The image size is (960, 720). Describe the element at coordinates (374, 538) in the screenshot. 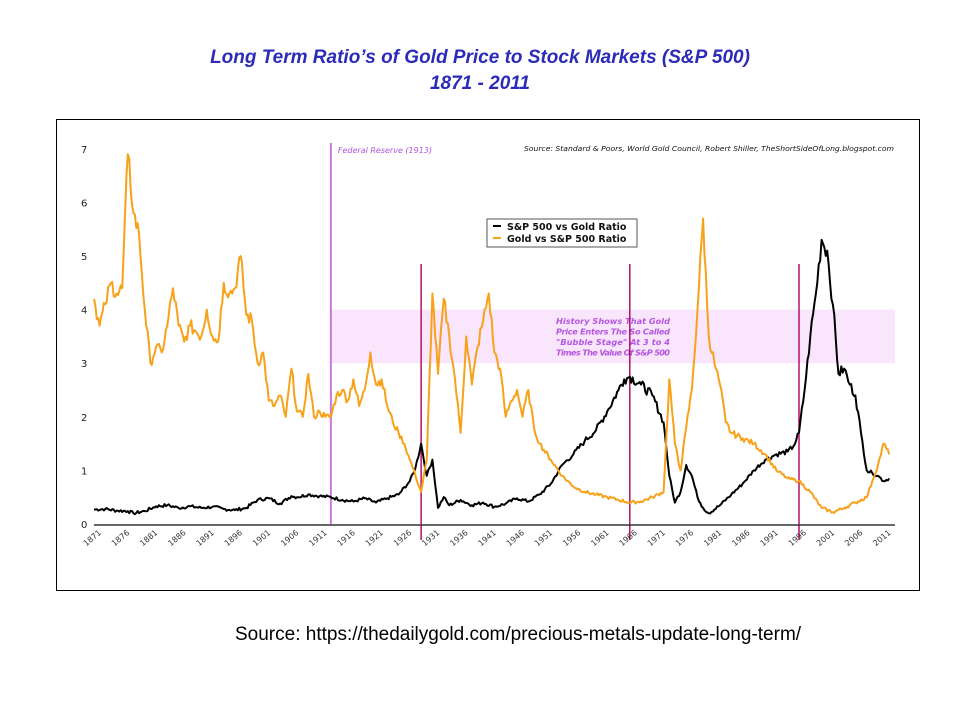

I see `x-tick-label: 1921` at that location.